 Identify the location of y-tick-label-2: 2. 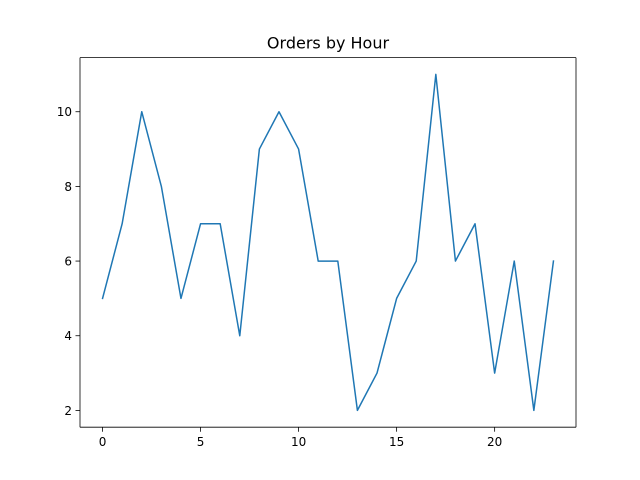
(68, 411).